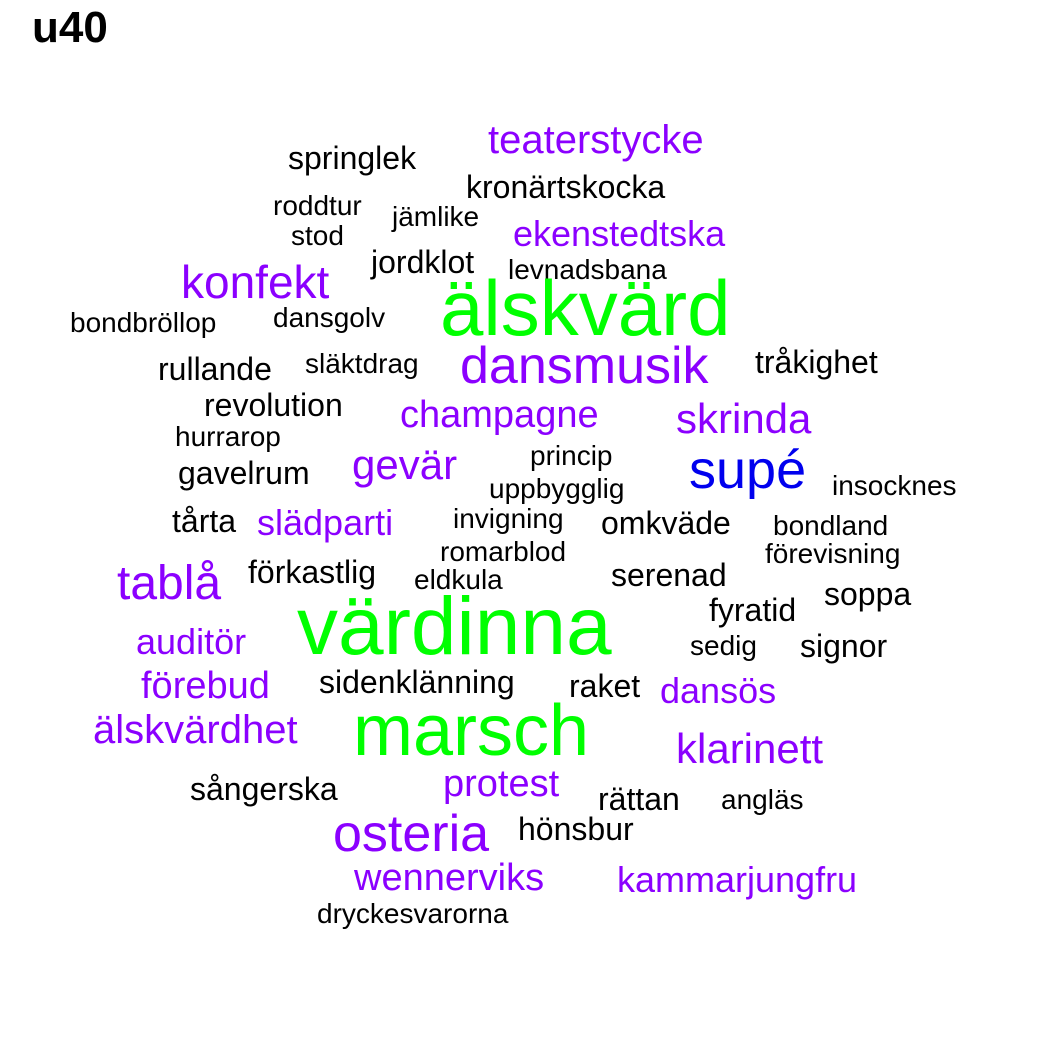  What do you see at coordinates (449, 878) in the screenshot?
I see `word-57: wennerviks` at bounding box center [449, 878].